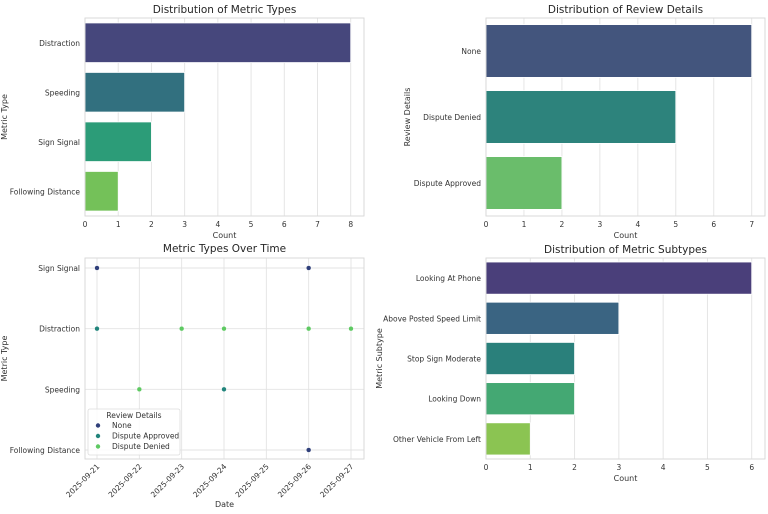 The height and width of the screenshot is (514, 768). Describe the element at coordinates (471, 51) in the screenshot. I see `y-tick-label: None` at that location.